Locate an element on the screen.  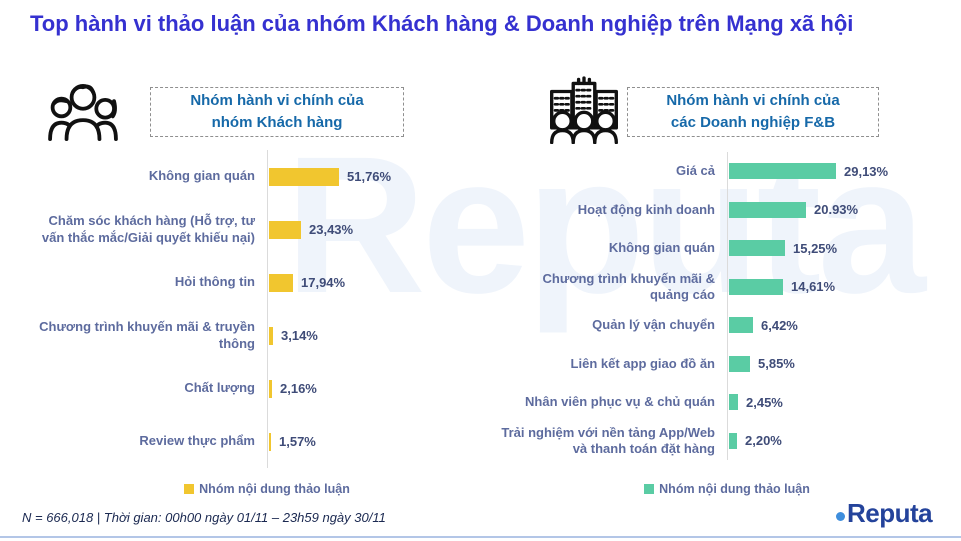
category-label: Giá cả is located at coordinates (695, 171).